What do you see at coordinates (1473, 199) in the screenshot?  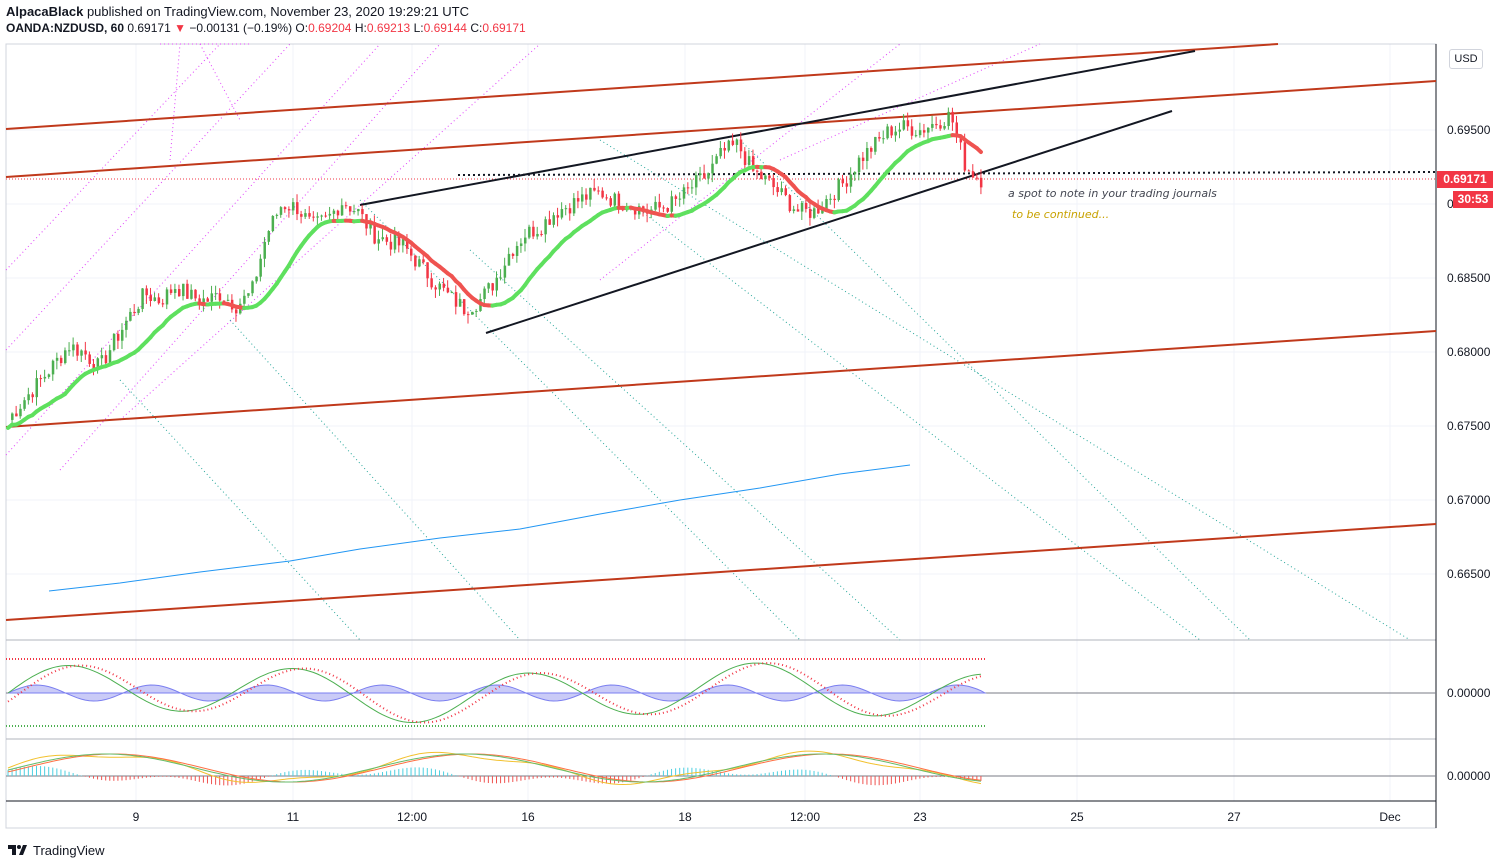 I see `countdown-tag: 30:53` at bounding box center [1473, 199].